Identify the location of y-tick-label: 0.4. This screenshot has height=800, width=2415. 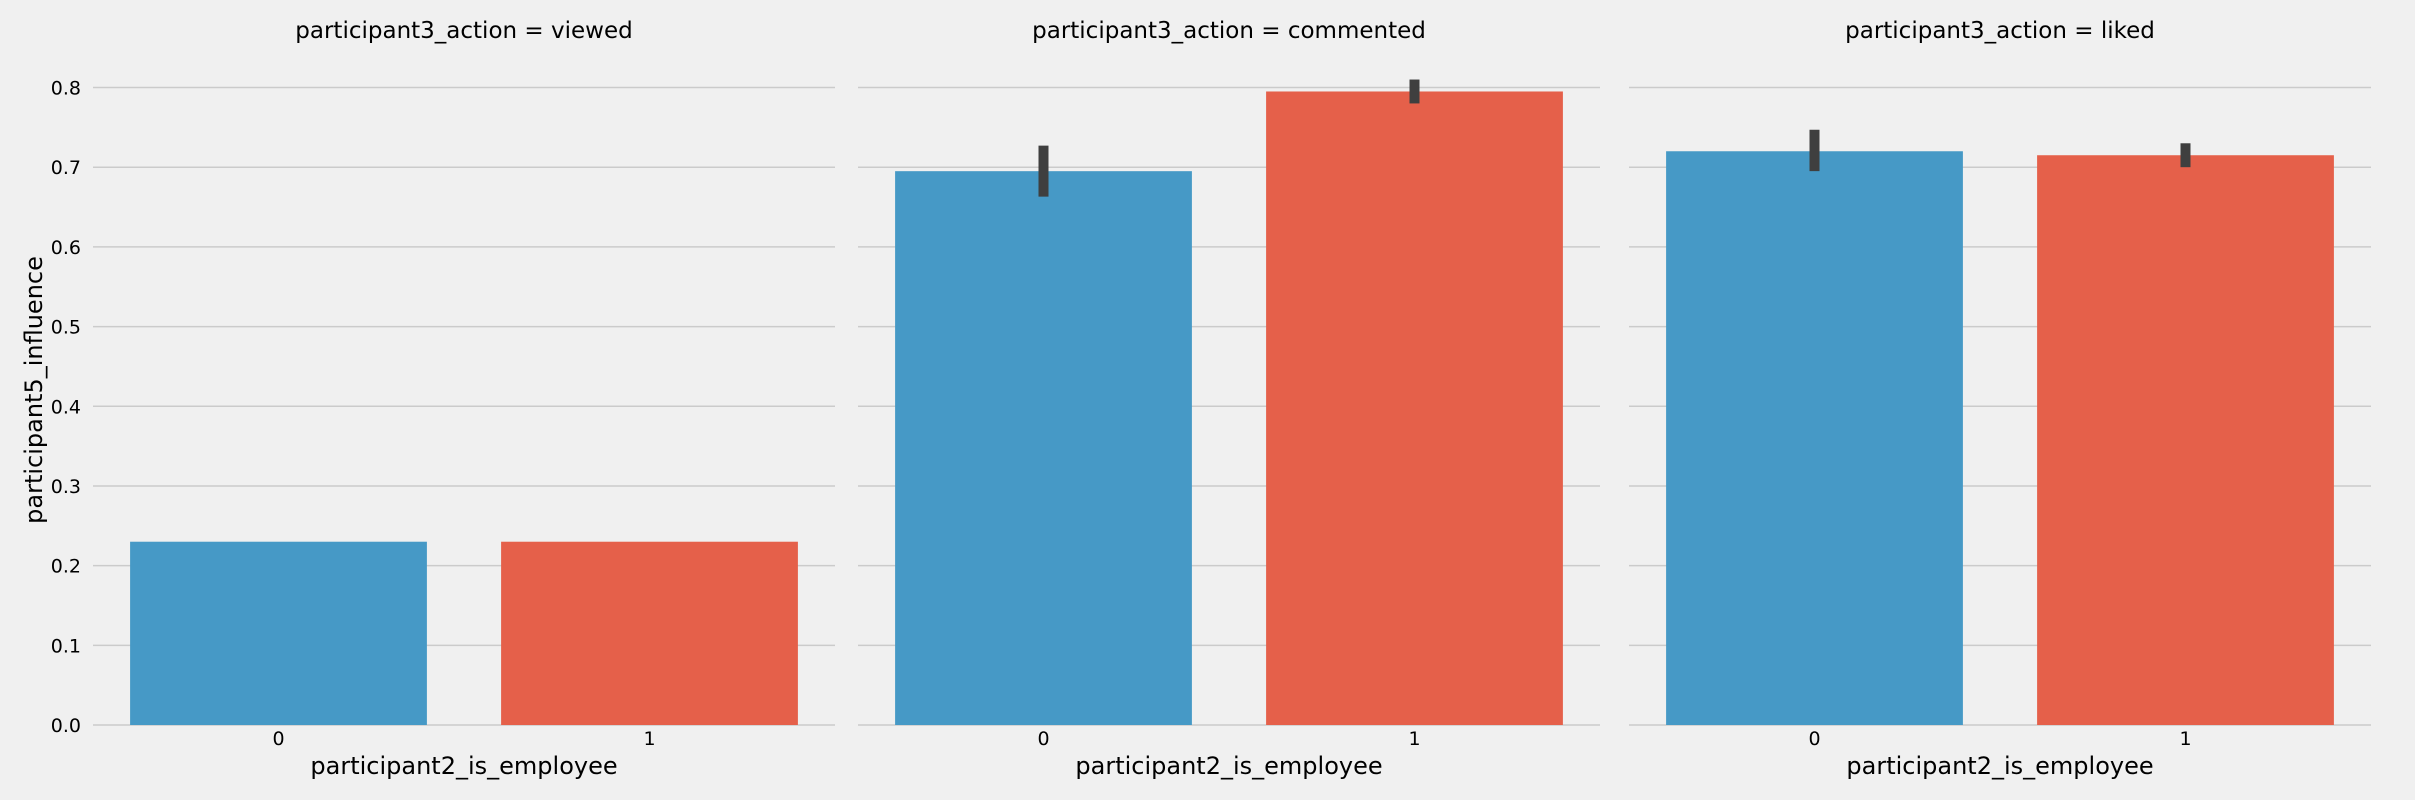
(66, 407).